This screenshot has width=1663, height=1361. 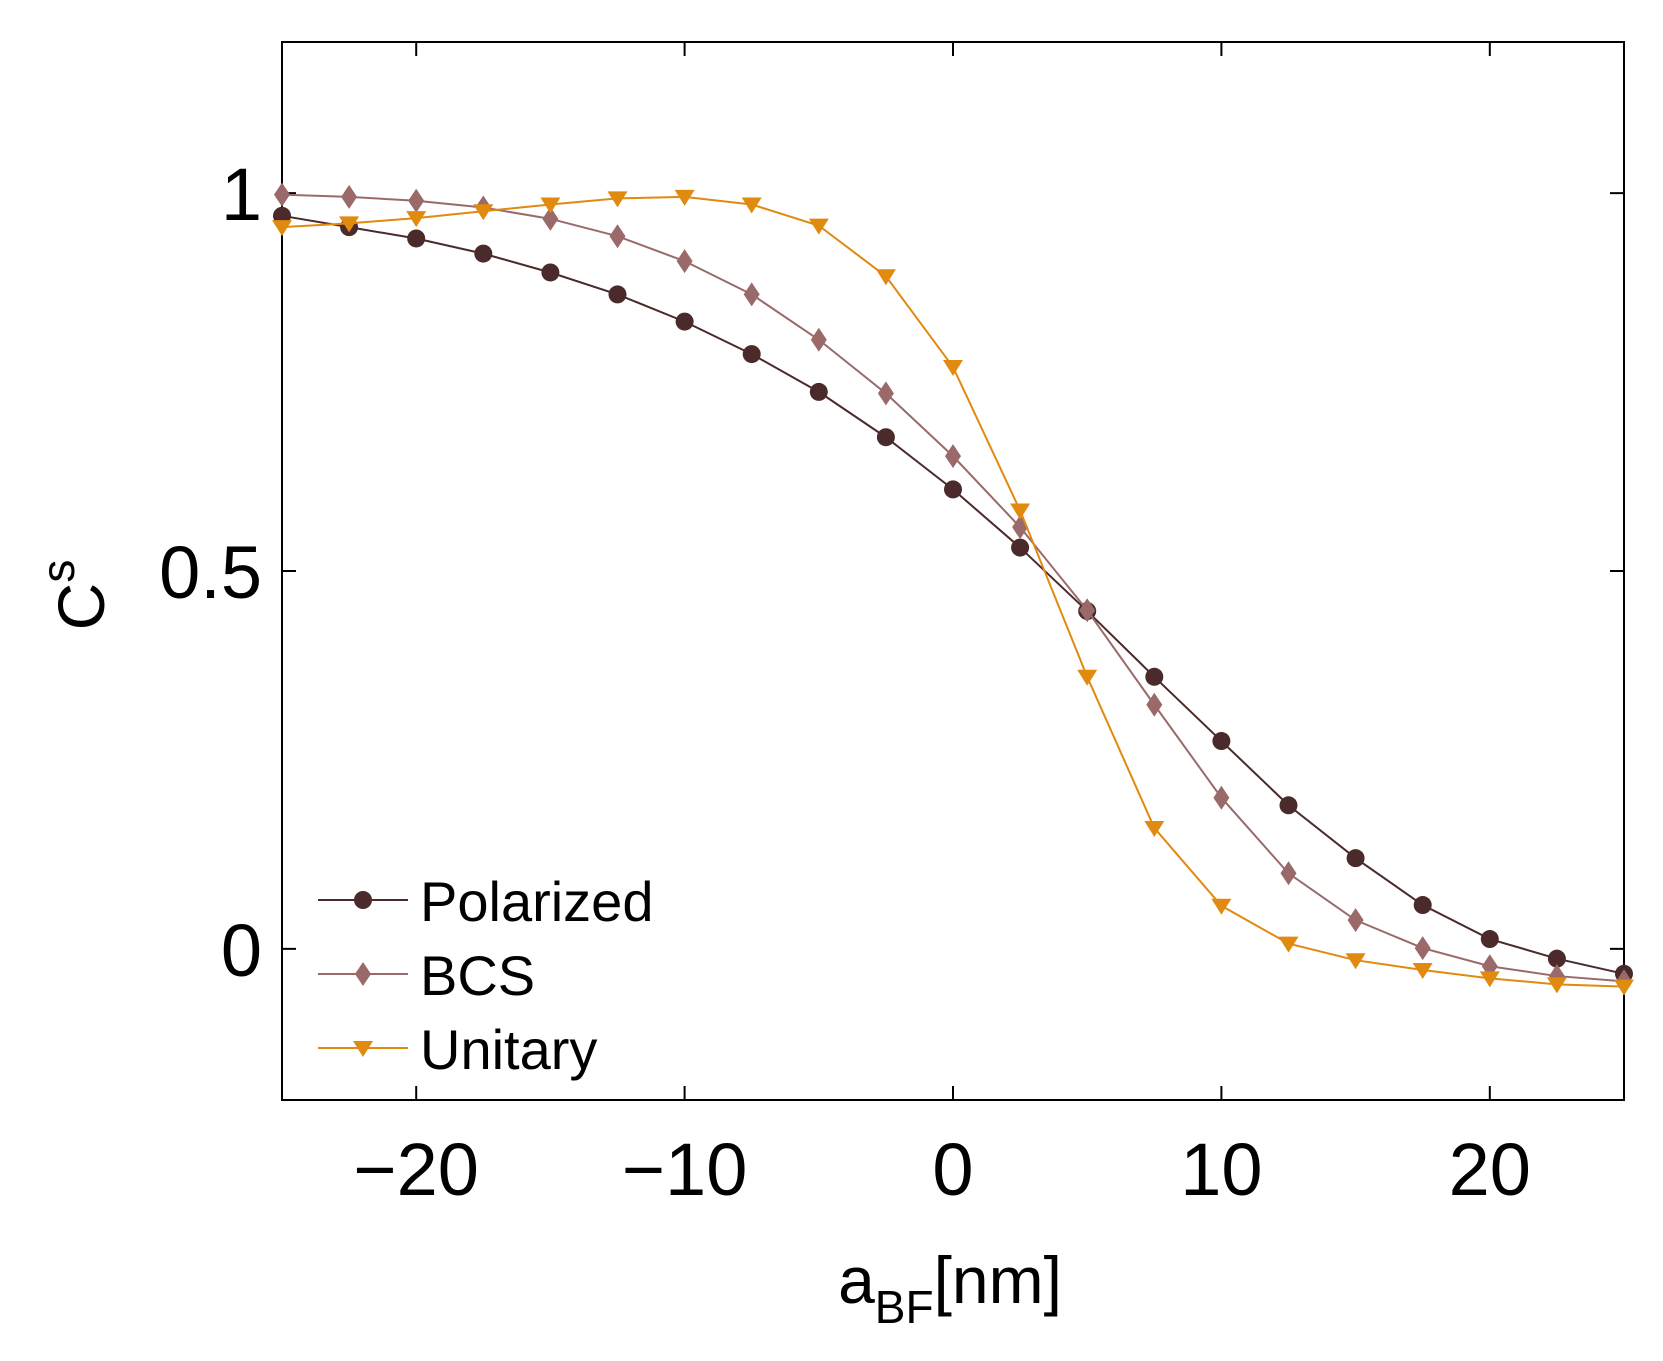 I want to click on legend-item-polarized: Polarized, so click(x=485, y=901).